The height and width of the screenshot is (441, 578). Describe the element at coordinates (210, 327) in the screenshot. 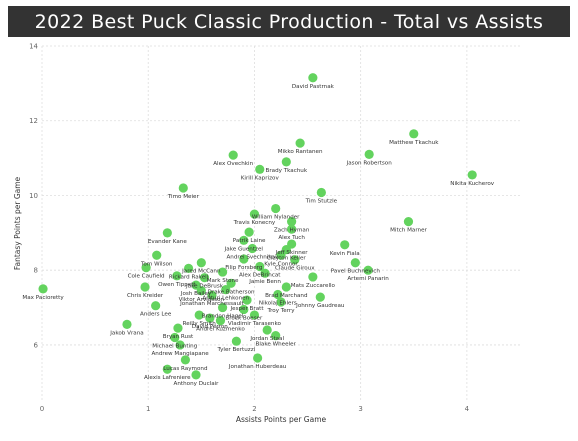

I see `data-point-label: David Perron` at that location.